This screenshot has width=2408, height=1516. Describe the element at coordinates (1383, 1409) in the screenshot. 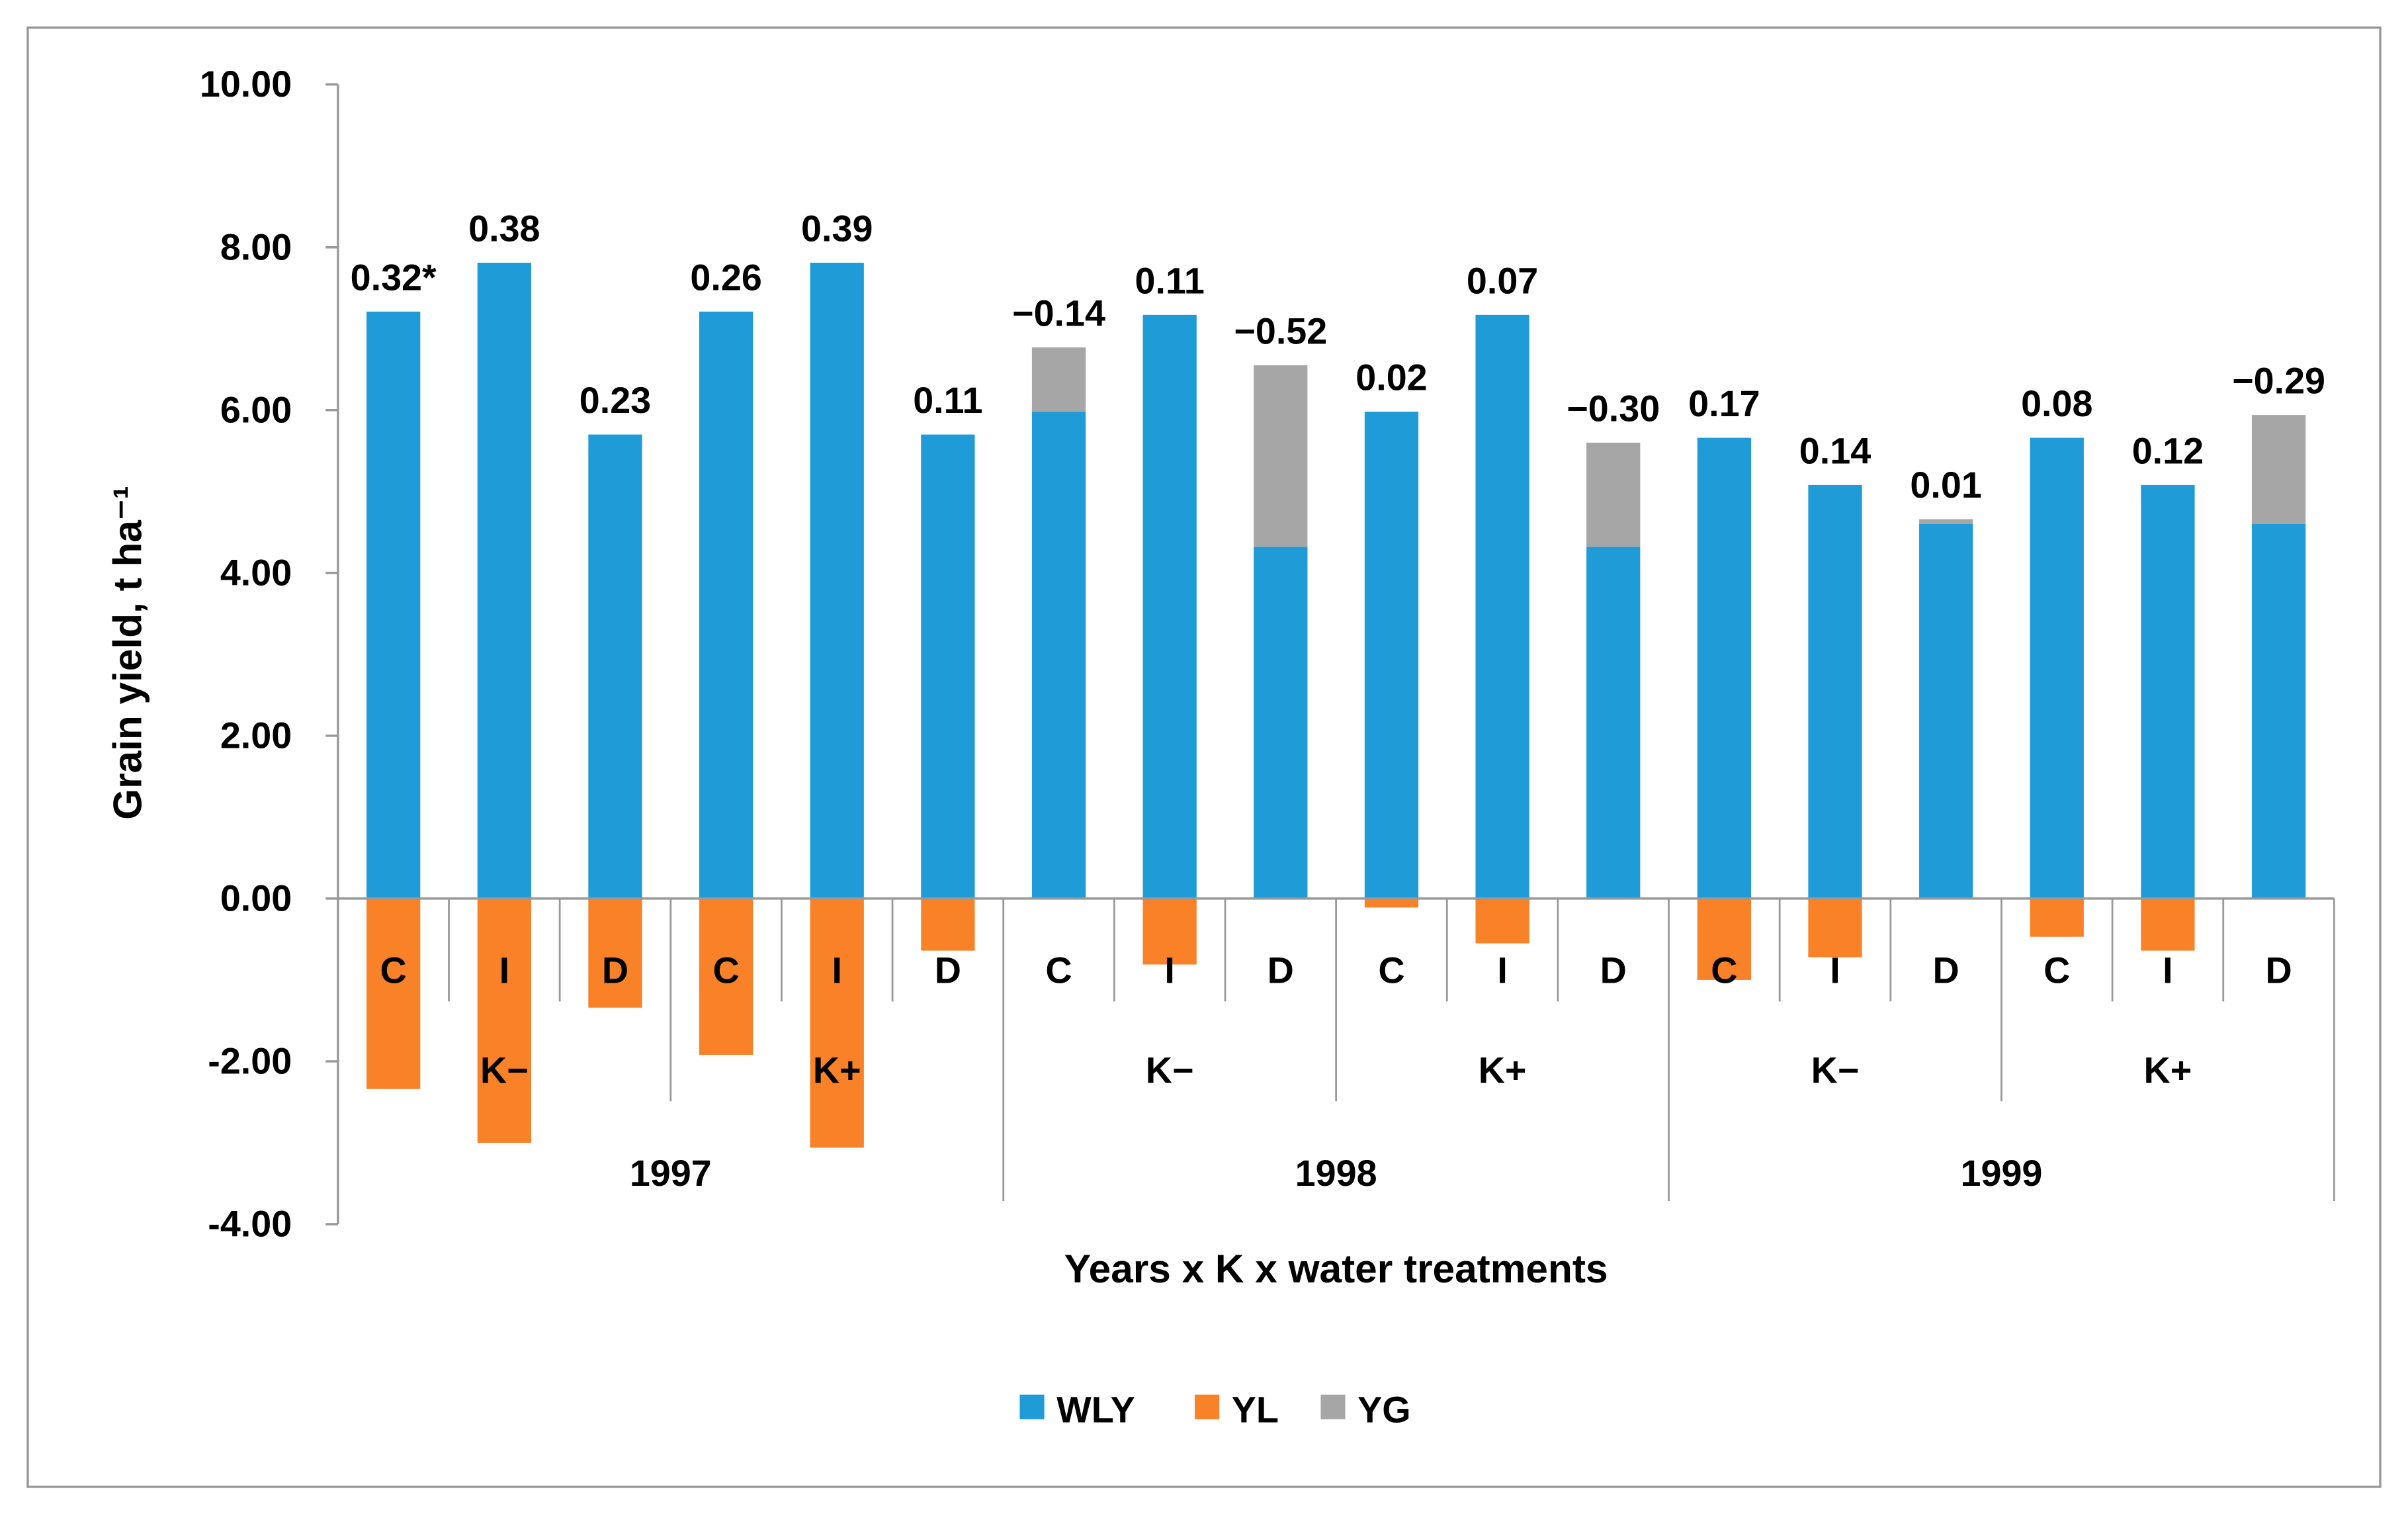

I see `legend-label-yg: YG` at that location.